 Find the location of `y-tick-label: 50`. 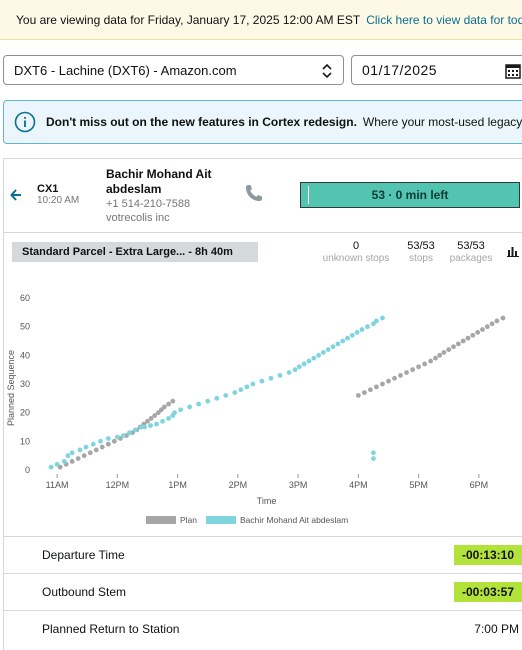

y-tick-label: 50 is located at coordinates (25, 327).